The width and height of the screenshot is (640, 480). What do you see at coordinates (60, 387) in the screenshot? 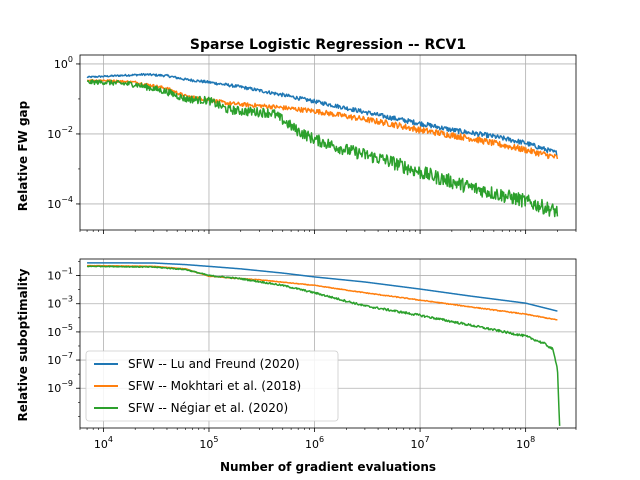
I see `y-tick-label-4: 10⁻⁹` at bounding box center [60, 387].